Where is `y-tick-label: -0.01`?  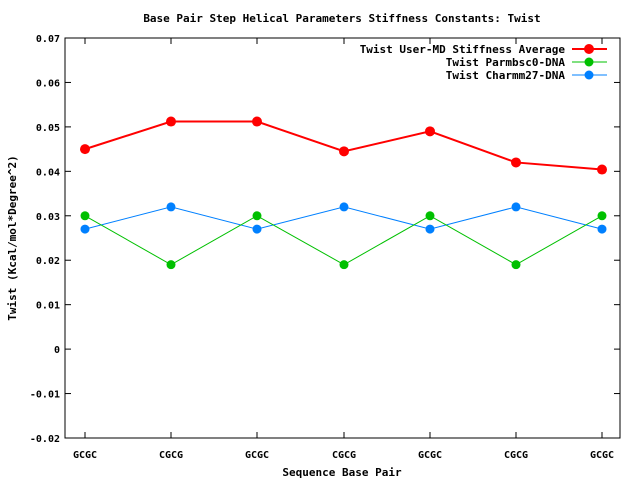 y-tick-label: -0.01 is located at coordinates (45, 395).